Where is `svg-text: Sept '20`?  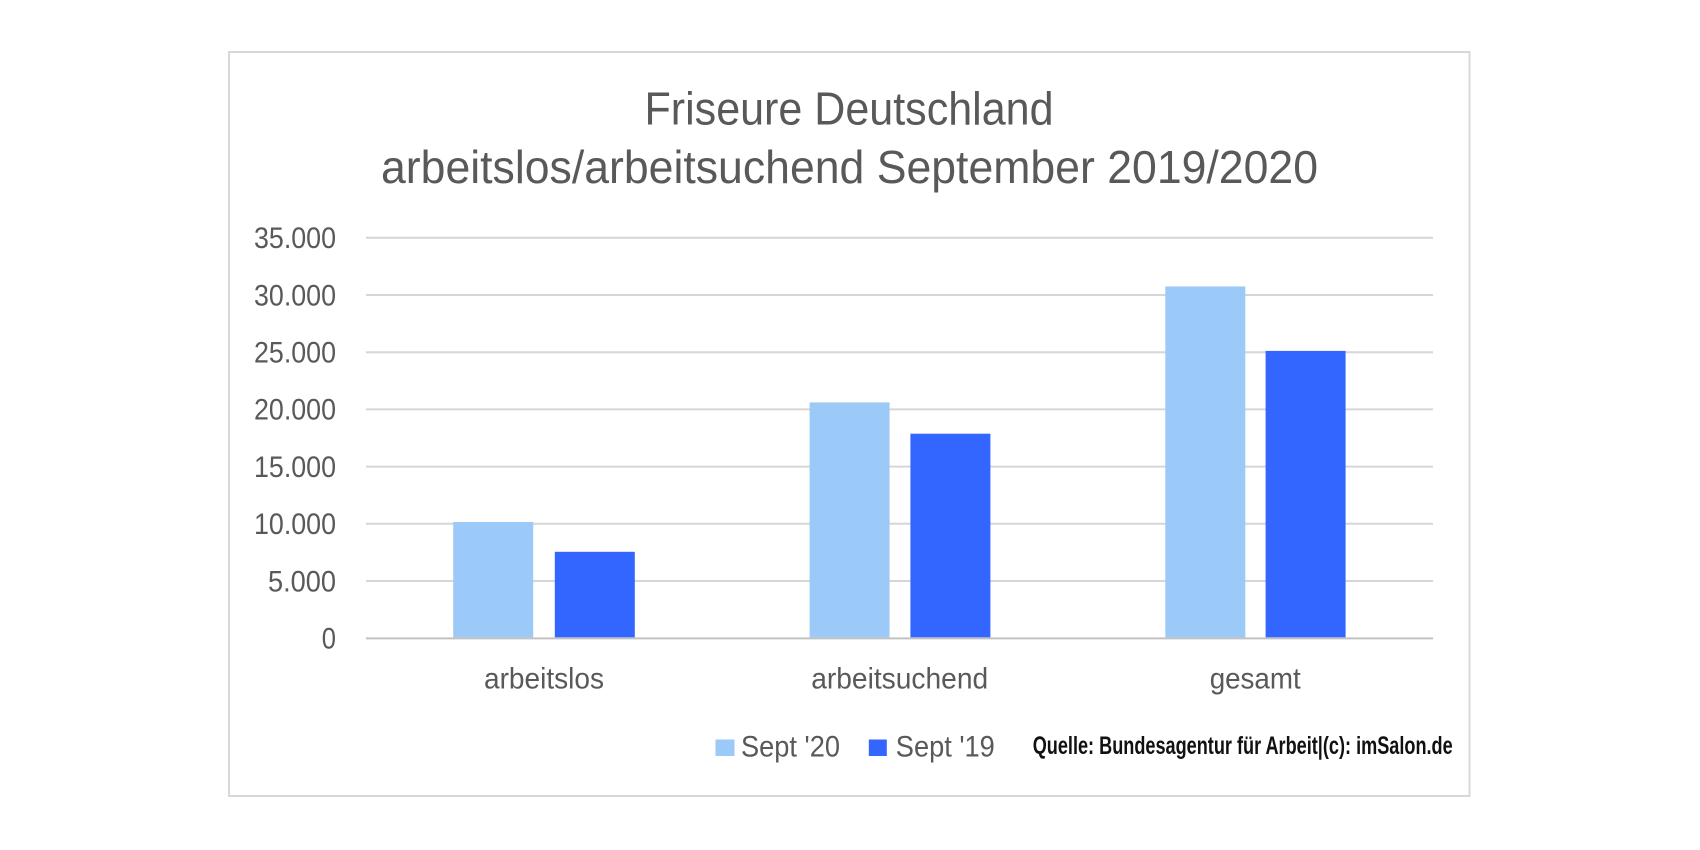
svg-text: Sept '20 is located at coordinates (790, 747).